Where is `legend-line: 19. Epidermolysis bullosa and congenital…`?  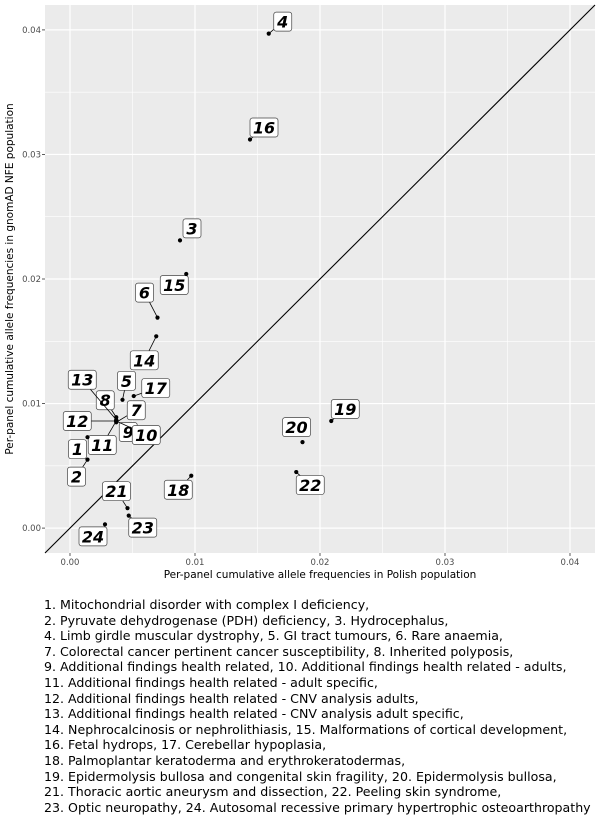
legend-line: 19. Epidermolysis bullosa and congenital… is located at coordinates (300, 776).